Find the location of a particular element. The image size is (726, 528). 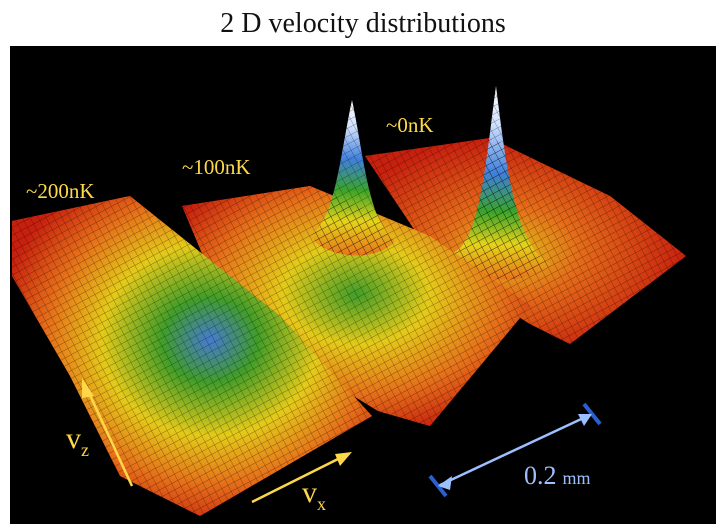

label-200nk: ~200nK is located at coordinates (60, 191).